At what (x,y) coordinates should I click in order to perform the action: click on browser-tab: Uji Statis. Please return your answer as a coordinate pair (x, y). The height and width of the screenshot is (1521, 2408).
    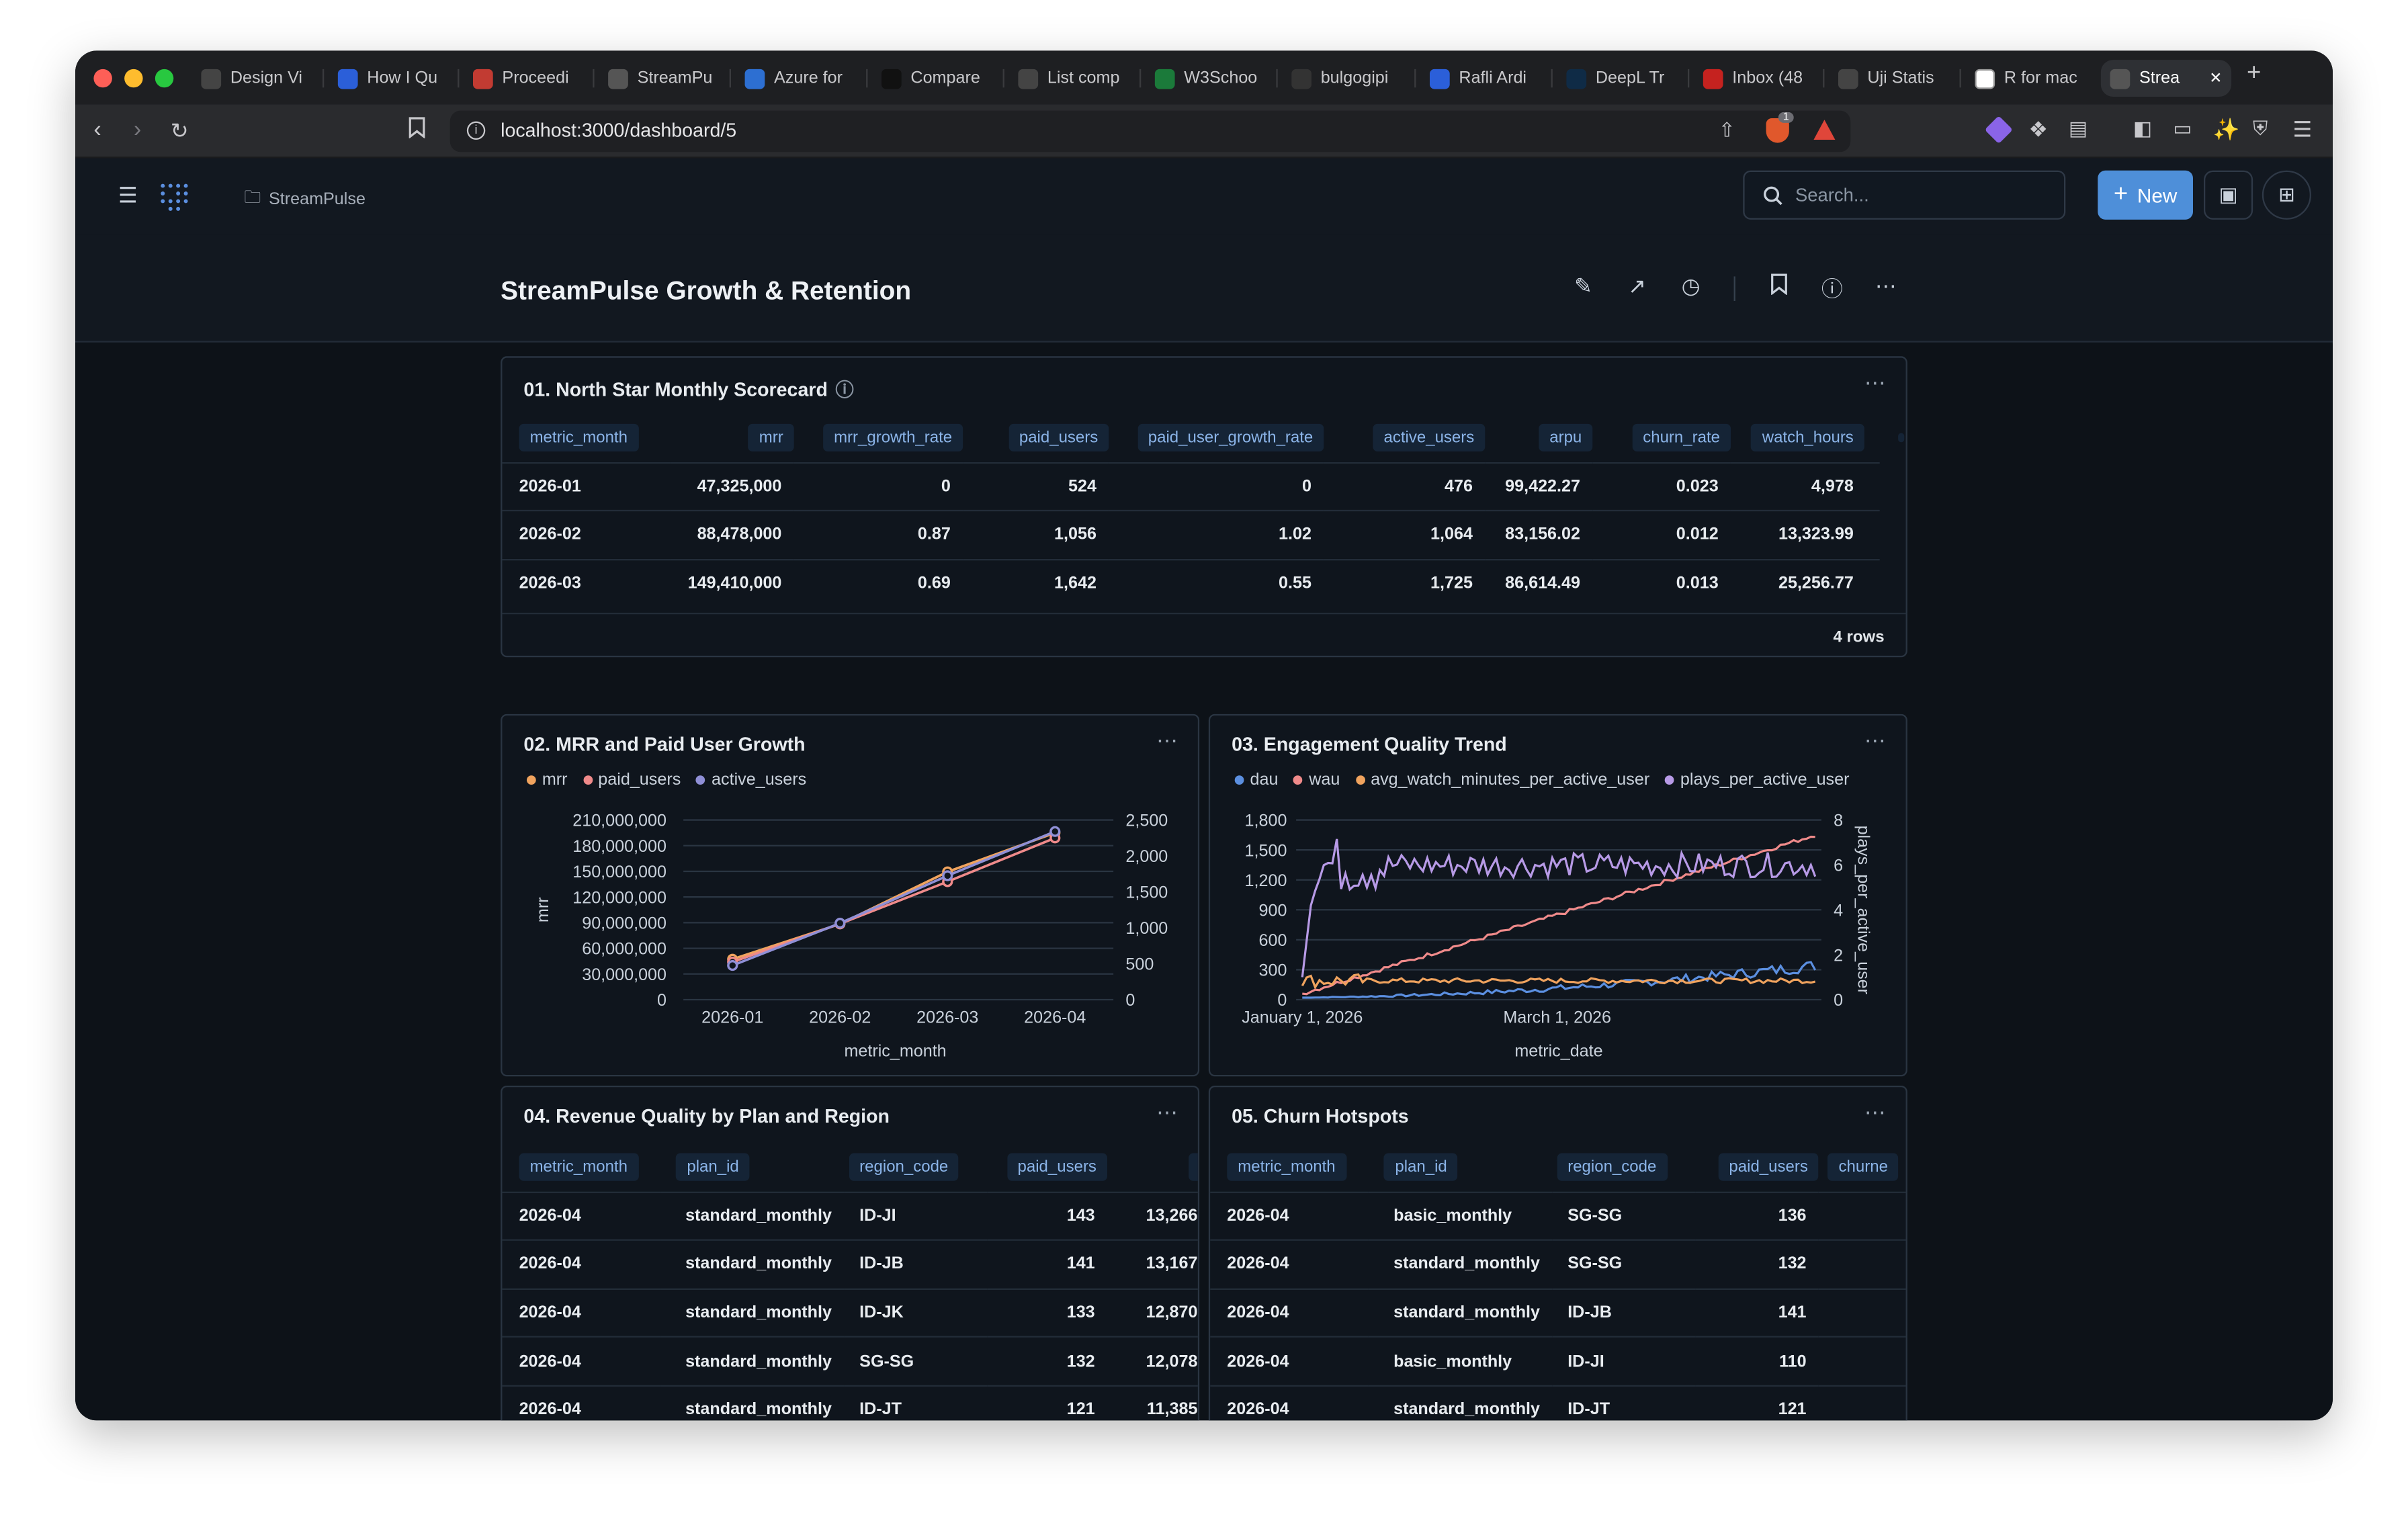
    Looking at the image, I should click on (1891, 78).